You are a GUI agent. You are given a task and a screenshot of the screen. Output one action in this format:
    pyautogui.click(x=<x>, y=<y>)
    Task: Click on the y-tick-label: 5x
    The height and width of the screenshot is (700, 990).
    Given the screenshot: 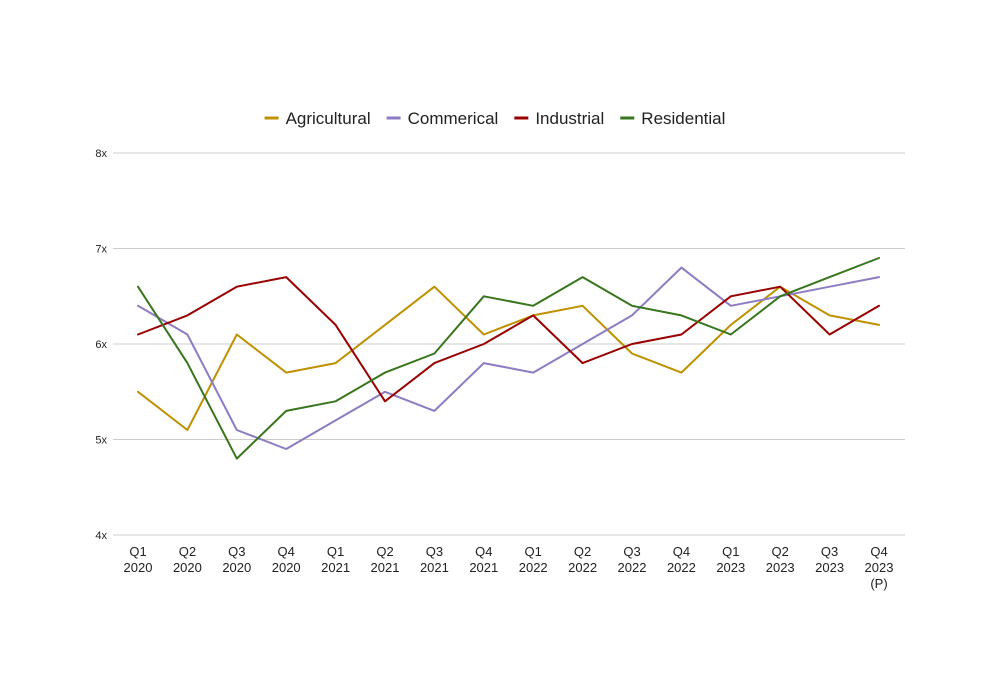 What is the action you would take?
    pyautogui.click(x=101, y=441)
    